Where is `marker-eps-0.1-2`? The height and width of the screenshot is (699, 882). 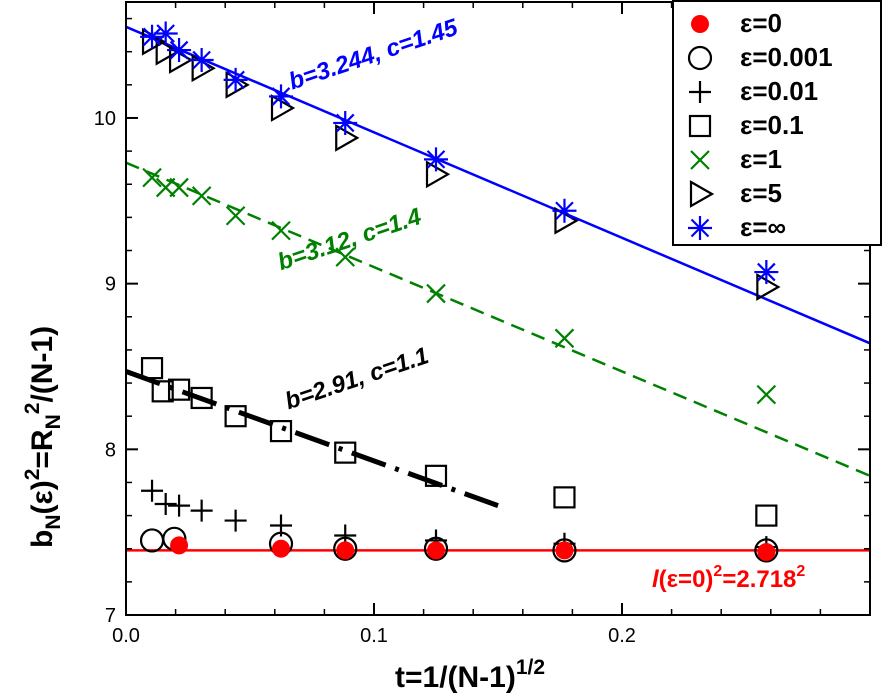 marker-eps-0.1-2 is located at coordinates (179, 389).